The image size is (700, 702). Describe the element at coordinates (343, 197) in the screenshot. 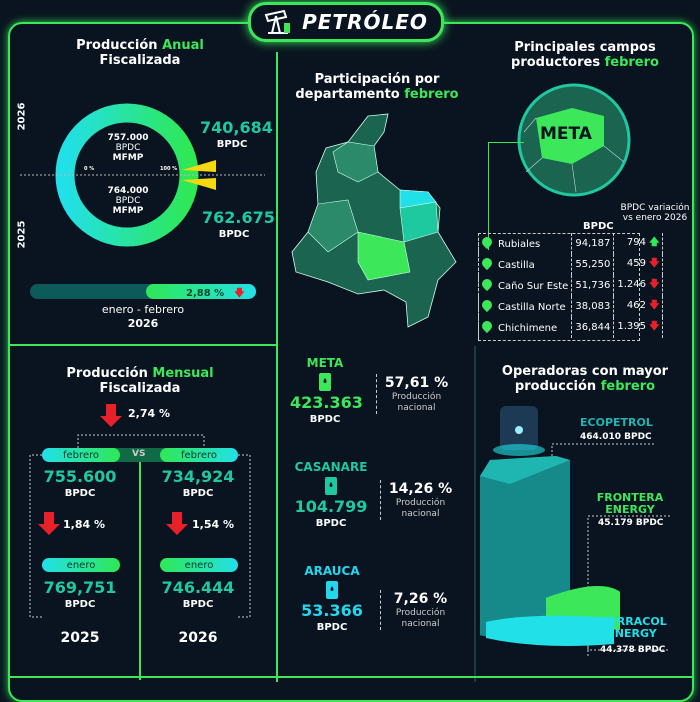

I see `map-departments` at that location.